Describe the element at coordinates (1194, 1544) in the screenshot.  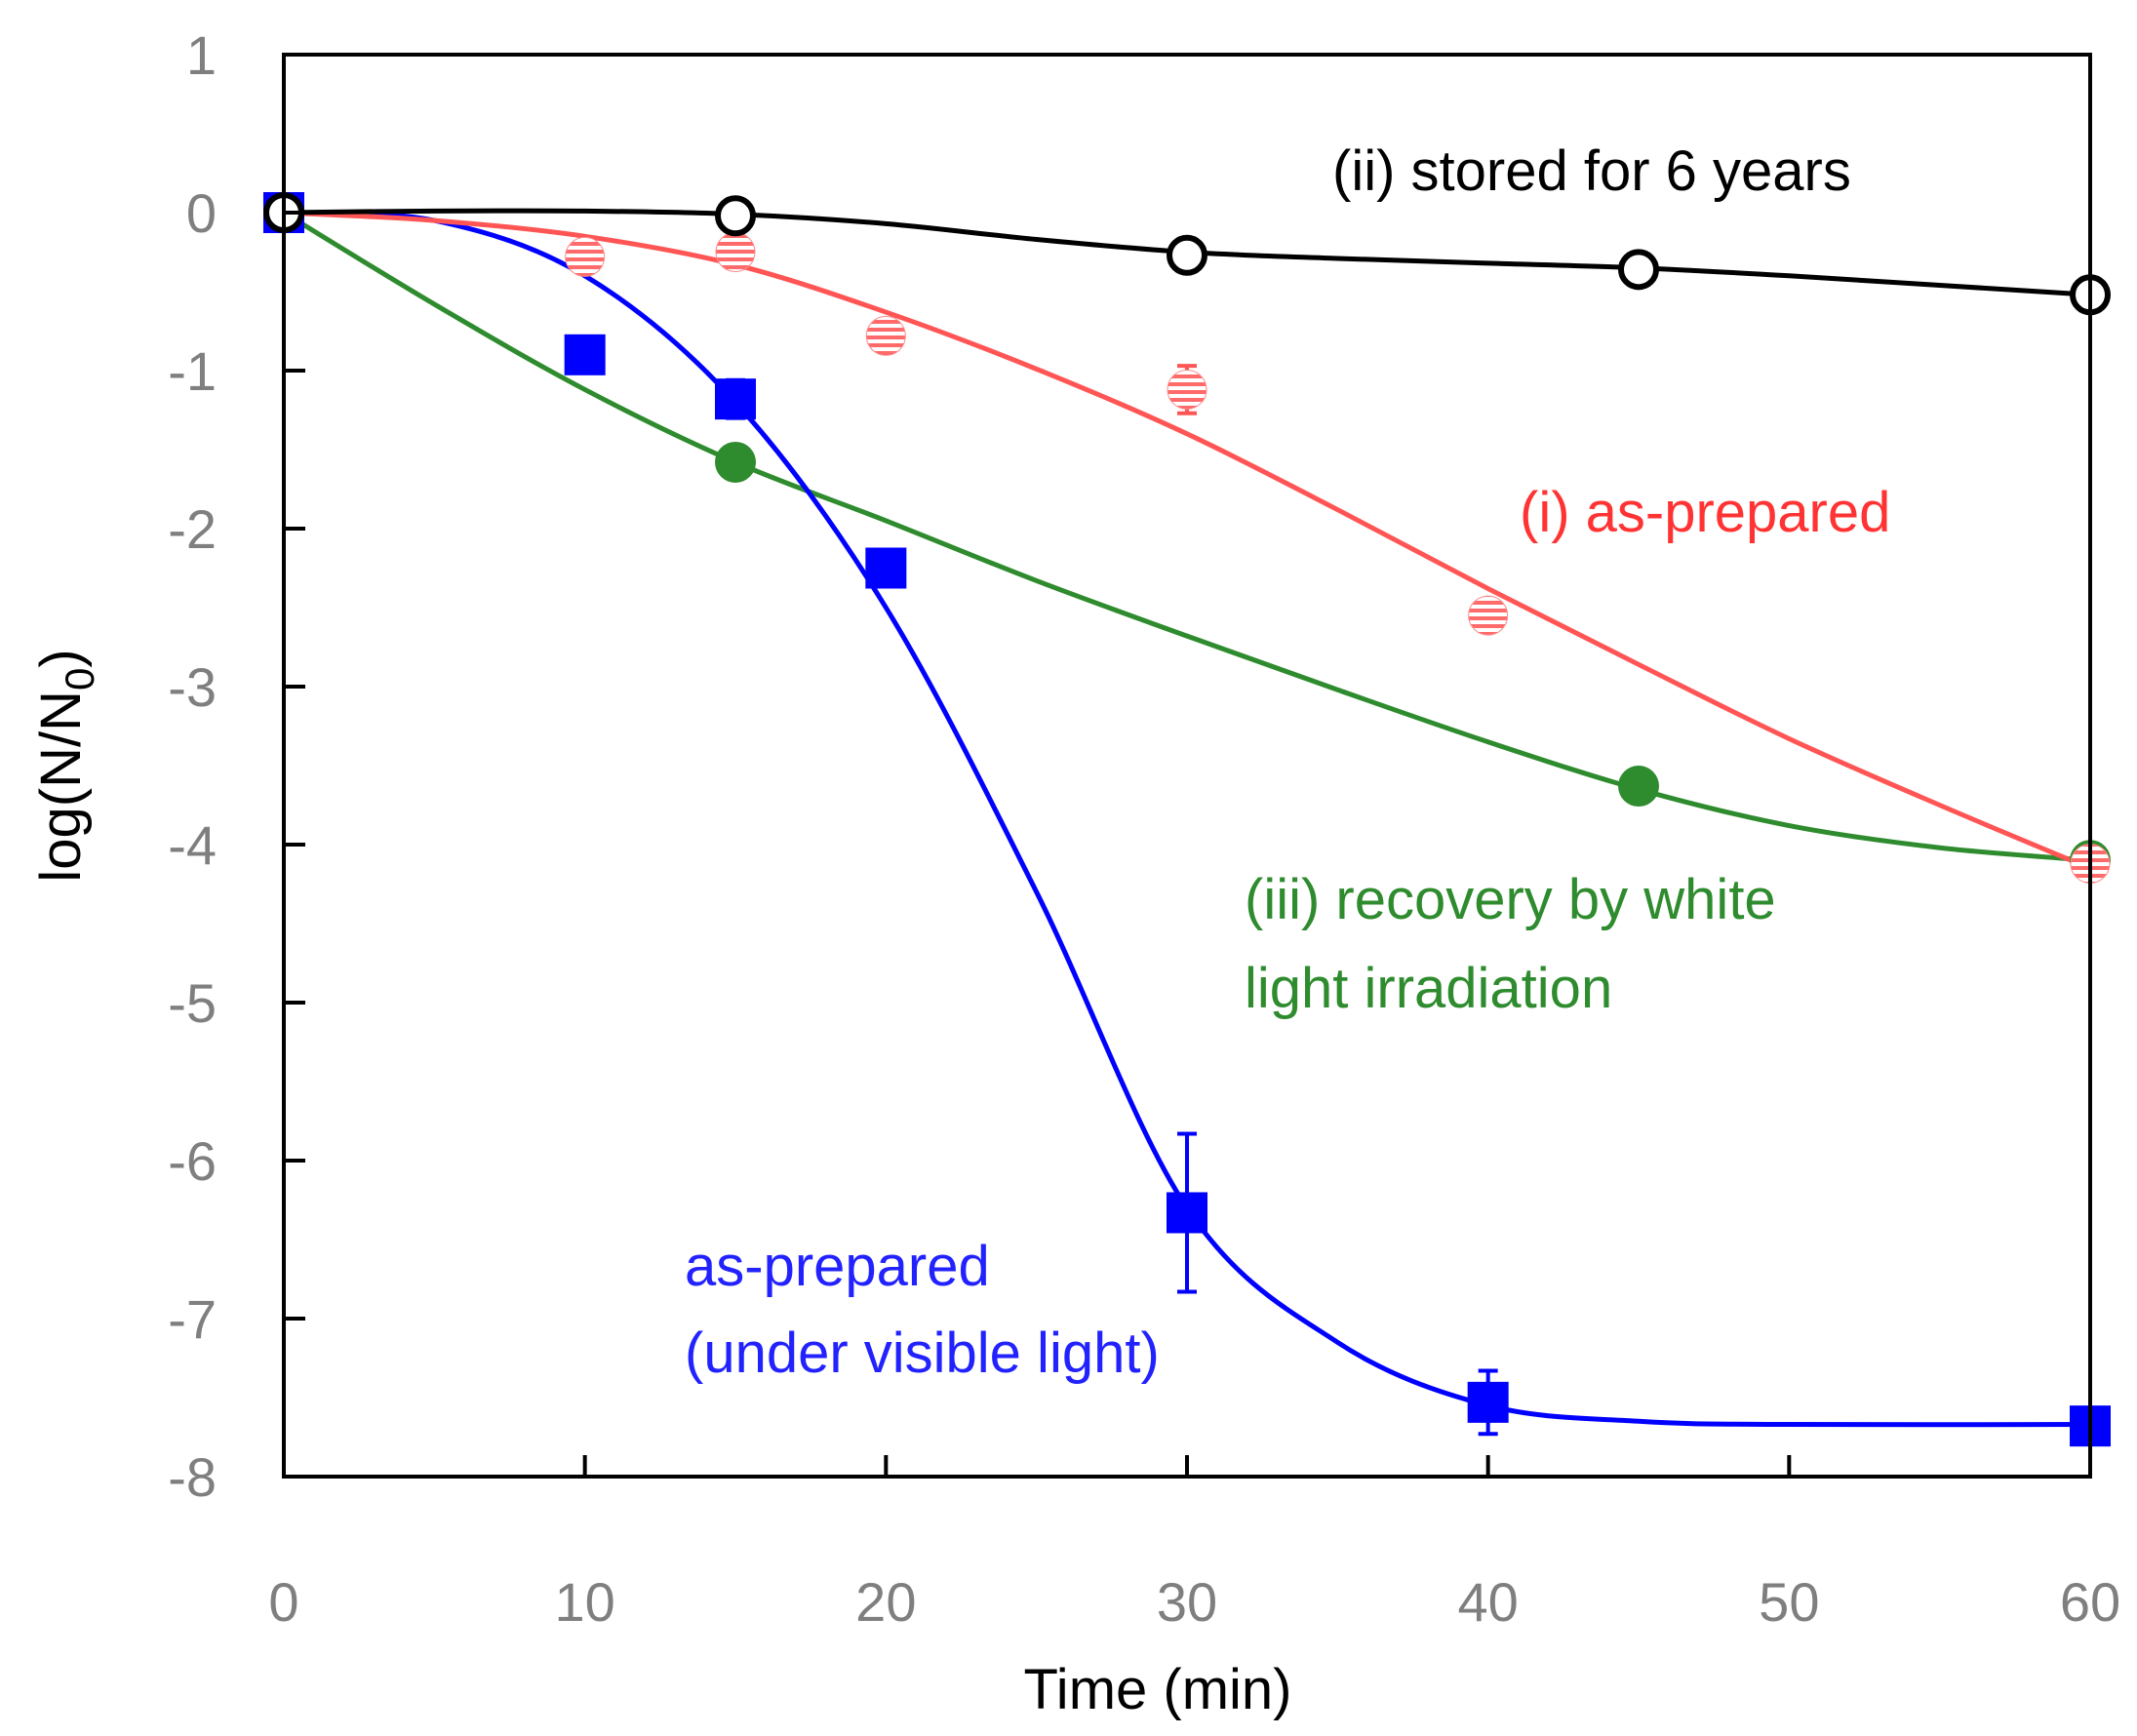
I see `x-axis-ticks: 0 10 20 30 40 50 60` at that location.